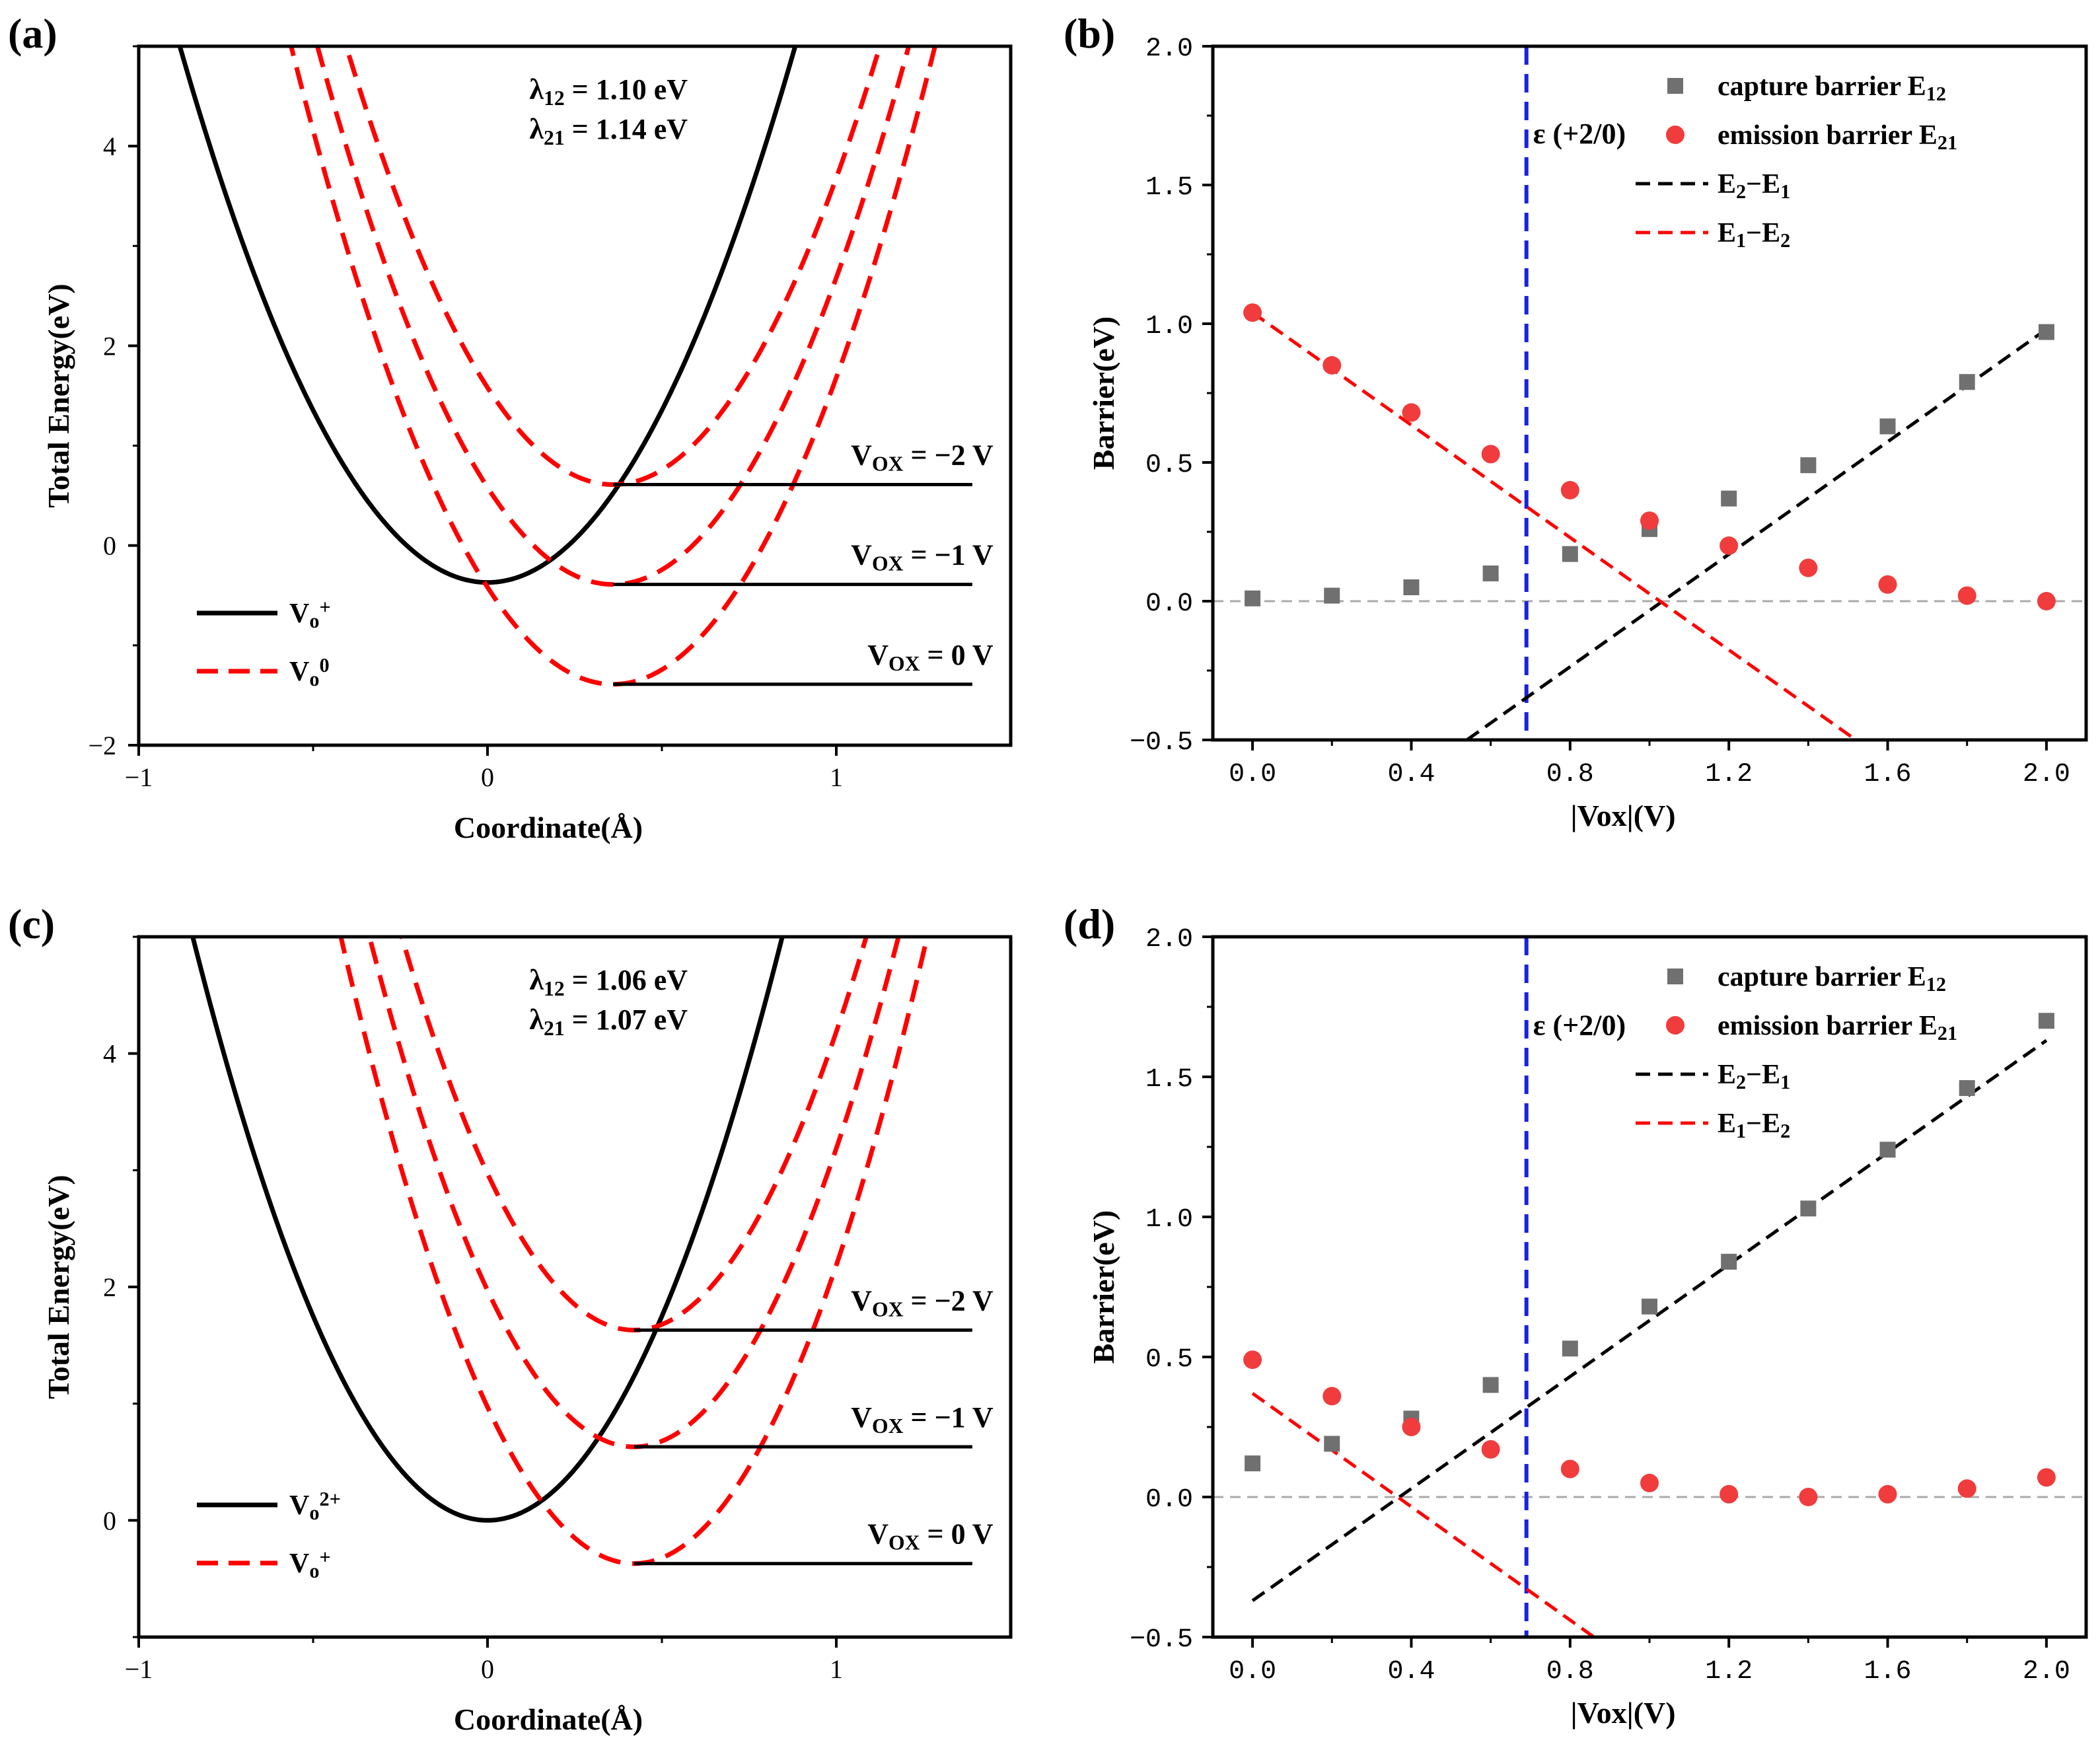 The image size is (2100, 1754). What do you see at coordinates (102, 745) in the screenshot?
I see `y-tick-label: −2` at bounding box center [102, 745].